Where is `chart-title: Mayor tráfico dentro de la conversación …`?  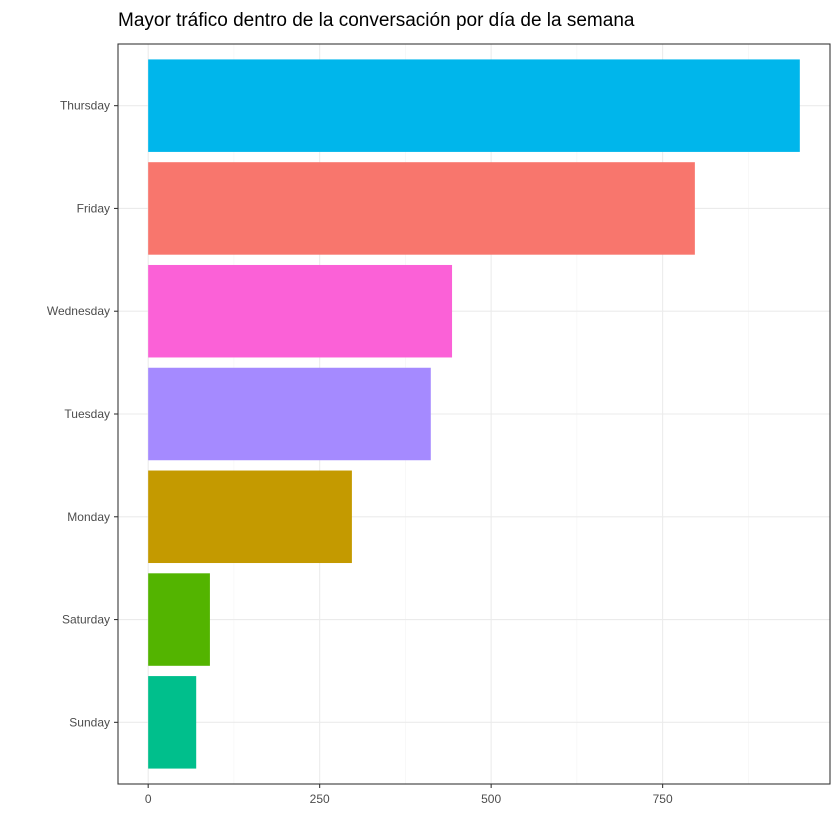 chart-title: Mayor tráfico dentro de la conversación … is located at coordinates (376, 20).